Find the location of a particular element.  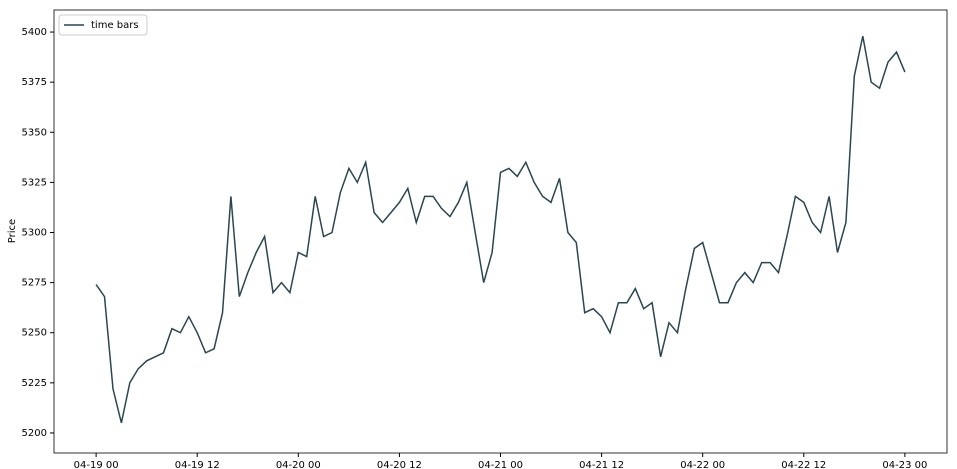

y-tick-label: 5375 is located at coordinates (34, 82).